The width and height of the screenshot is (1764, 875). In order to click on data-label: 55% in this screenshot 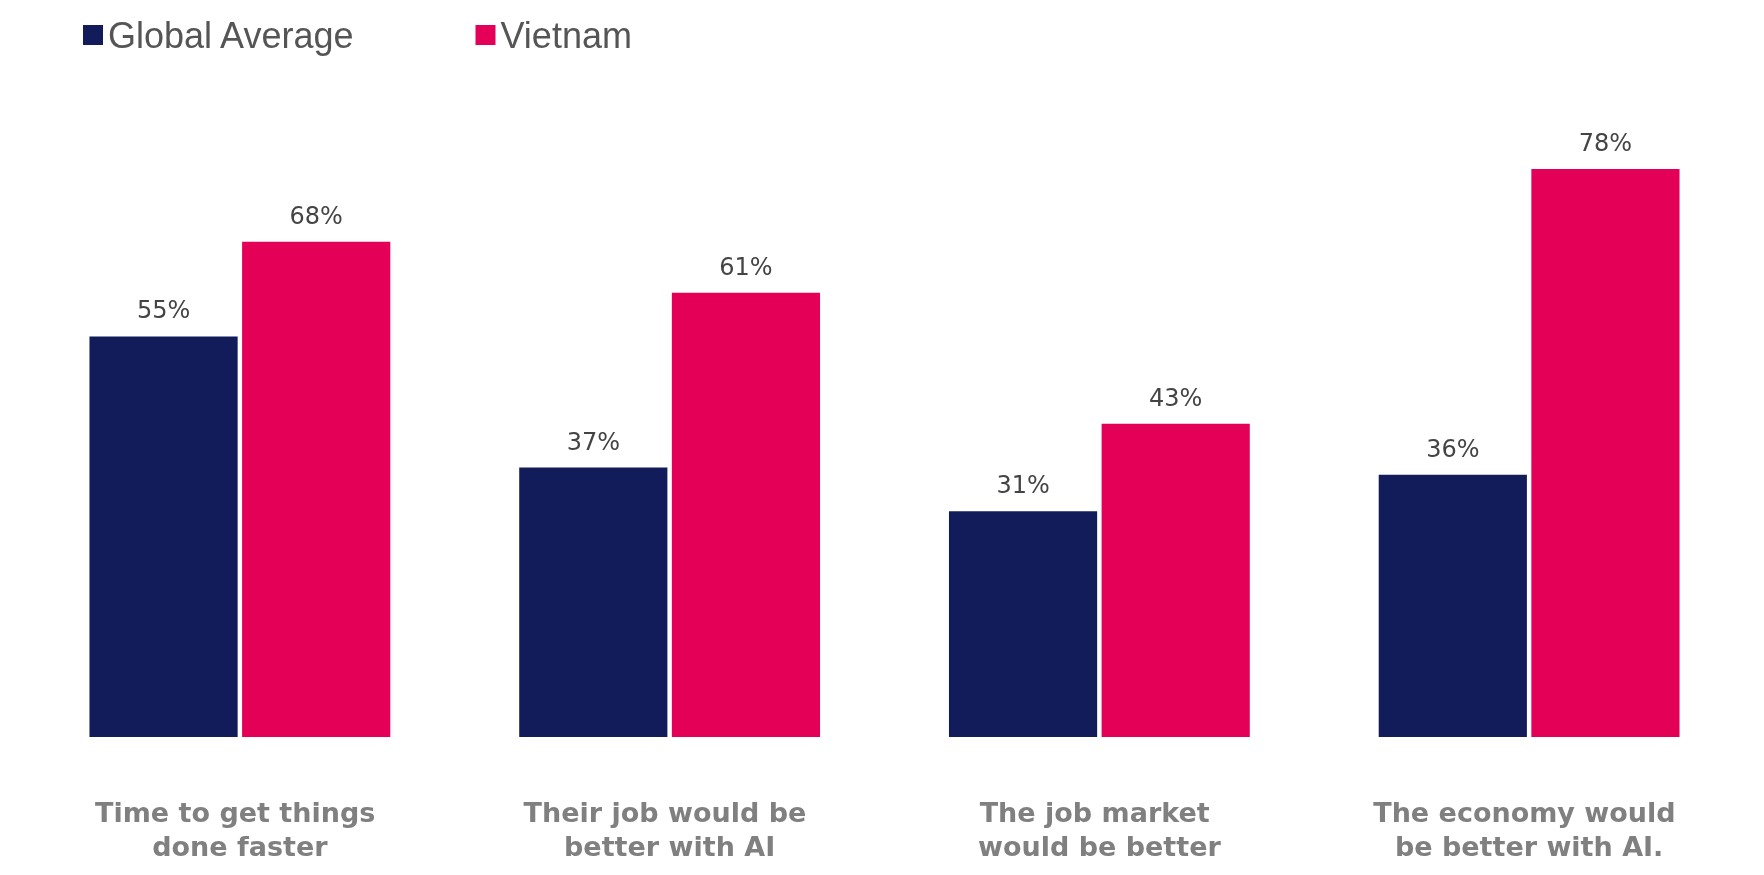, I will do `click(163, 310)`.